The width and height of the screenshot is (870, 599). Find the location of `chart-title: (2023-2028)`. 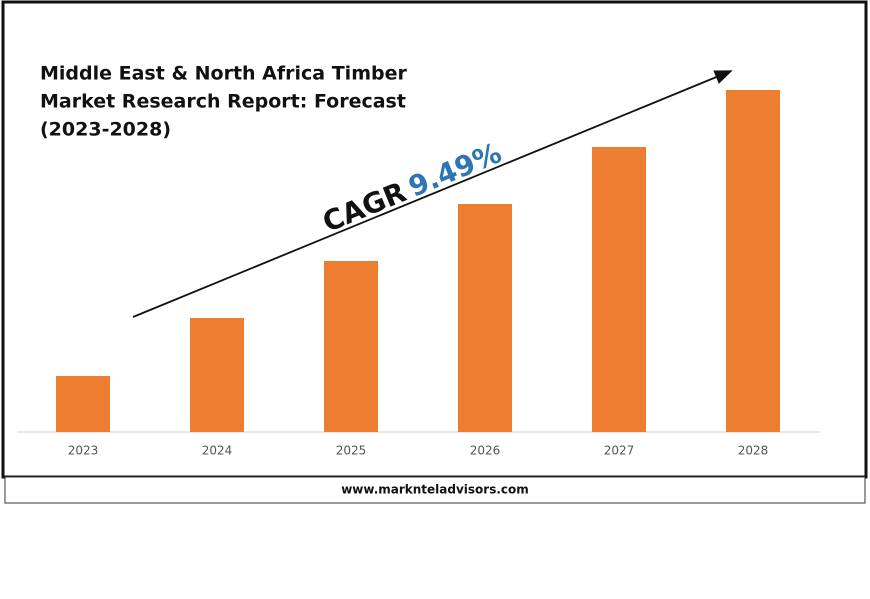

chart-title: (2023-2028) is located at coordinates (105, 130).